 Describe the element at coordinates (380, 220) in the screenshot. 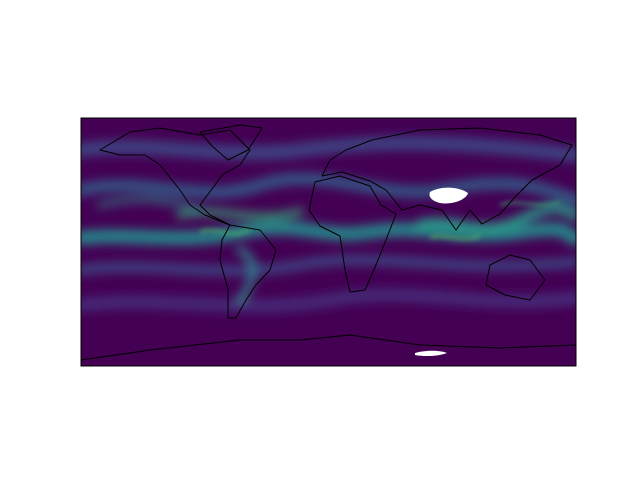

I see `field-detail` at that location.